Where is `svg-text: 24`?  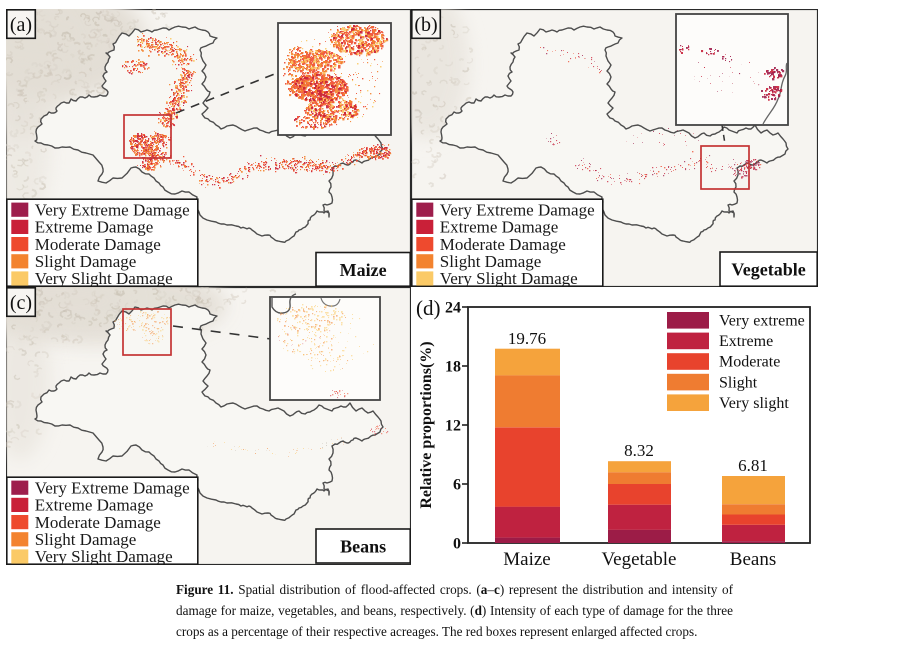 svg-text: 24 is located at coordinates (453, 308).